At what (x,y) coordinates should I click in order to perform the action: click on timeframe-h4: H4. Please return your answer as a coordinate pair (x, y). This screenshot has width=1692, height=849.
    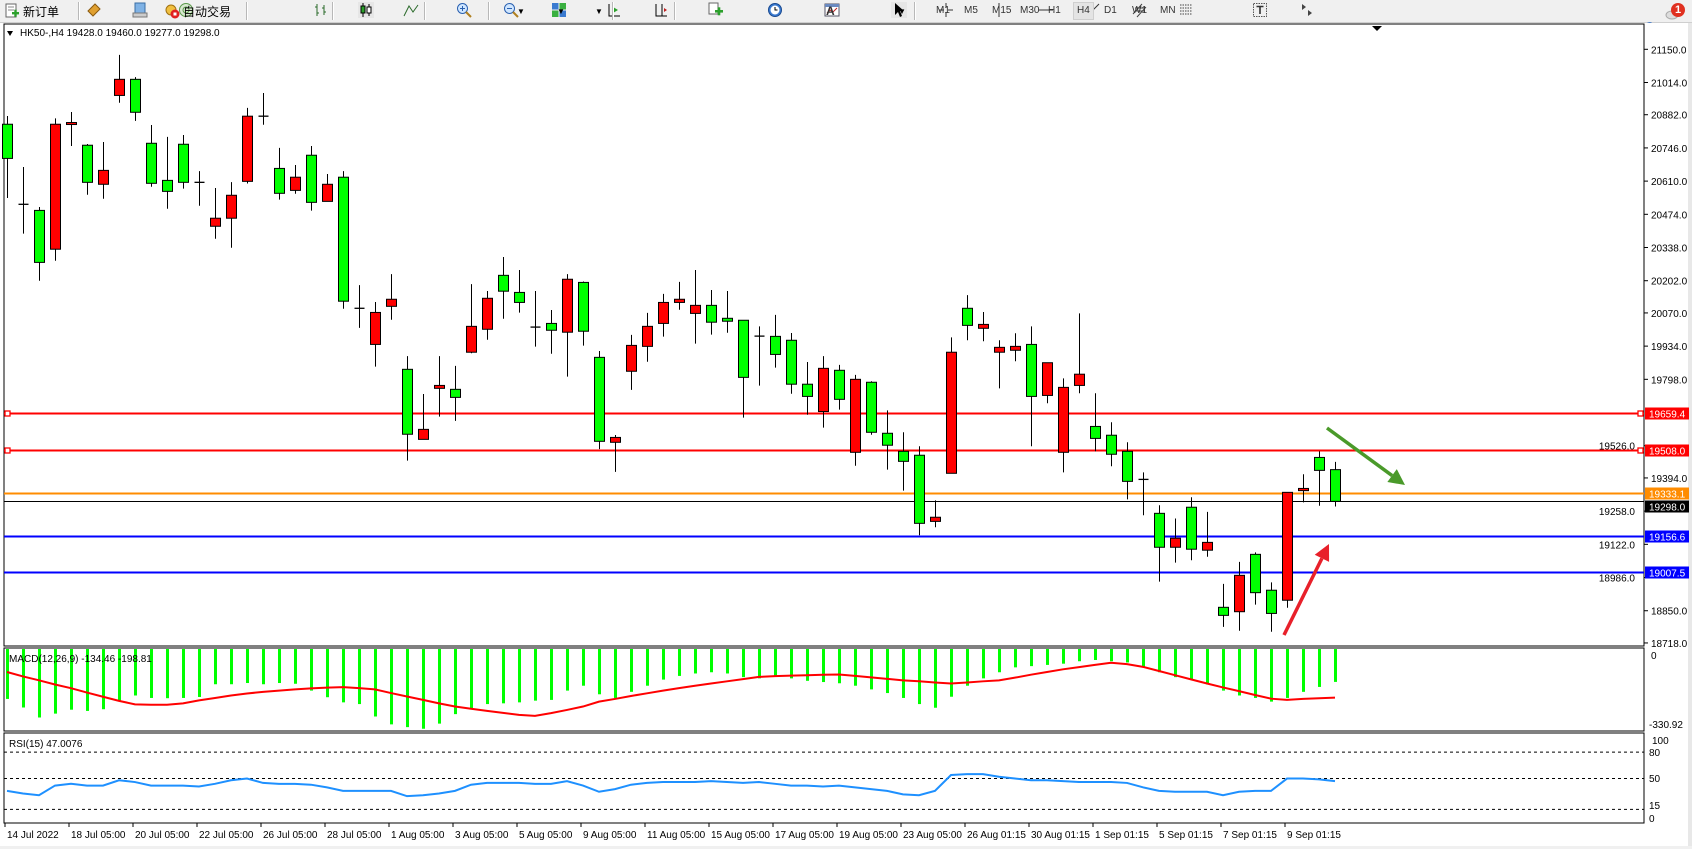
    Looking at the image, I should click on (1083, 11).